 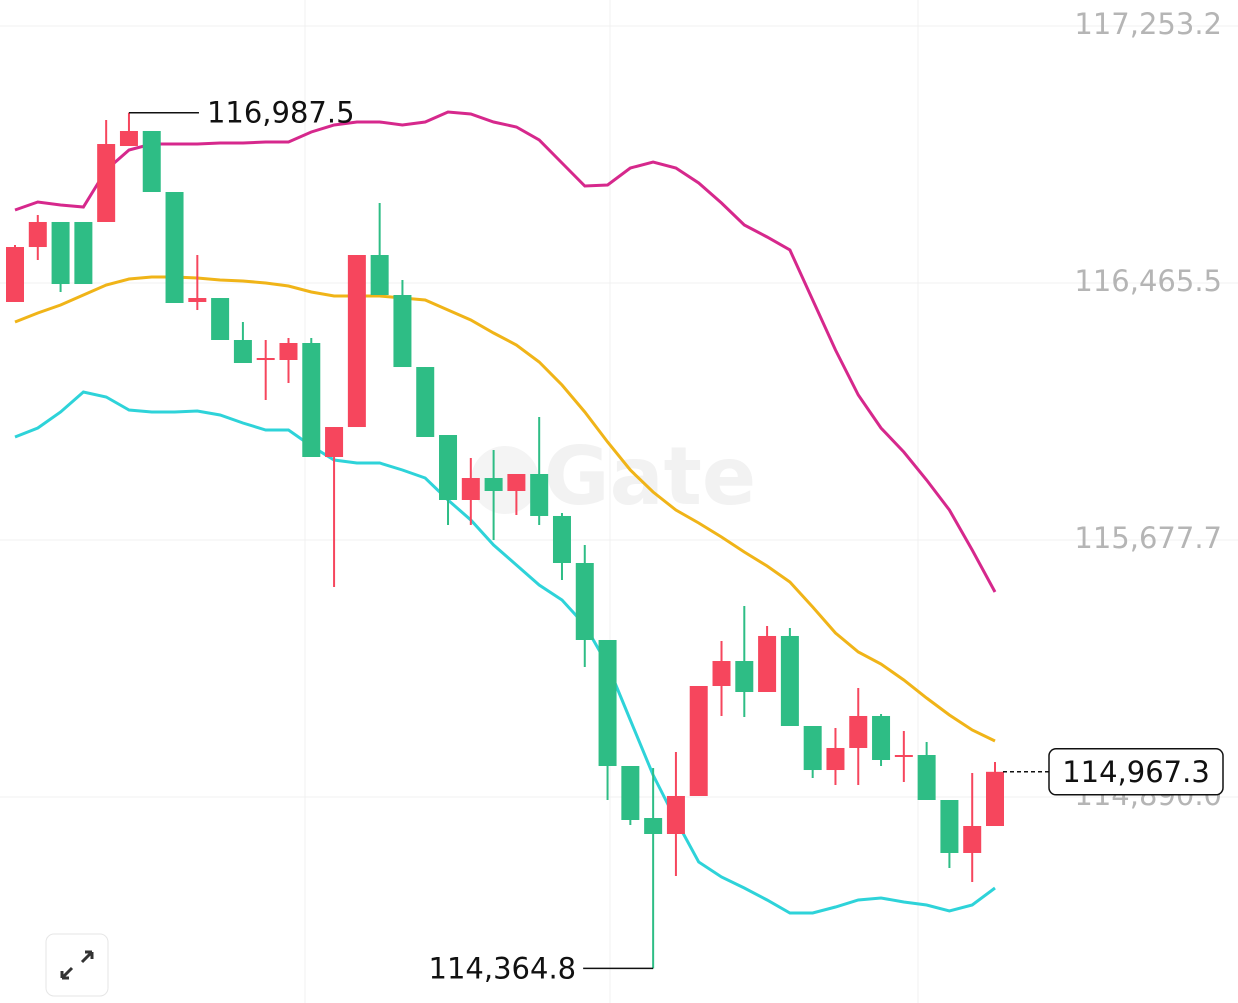 I want to click on y-tick-label: 116,465.5, so click(x=1148, y=281).